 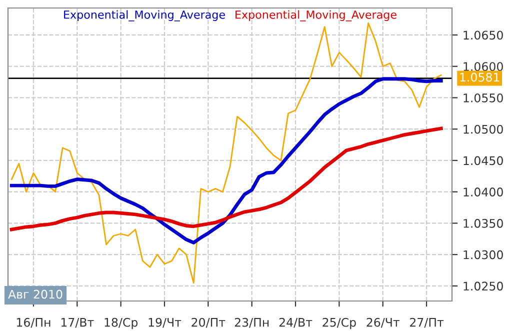 What do you see at coordinates (483, 66) in the screenshot?
I see `y-tick-label: 1.0600` at bounding box center [483, 66].